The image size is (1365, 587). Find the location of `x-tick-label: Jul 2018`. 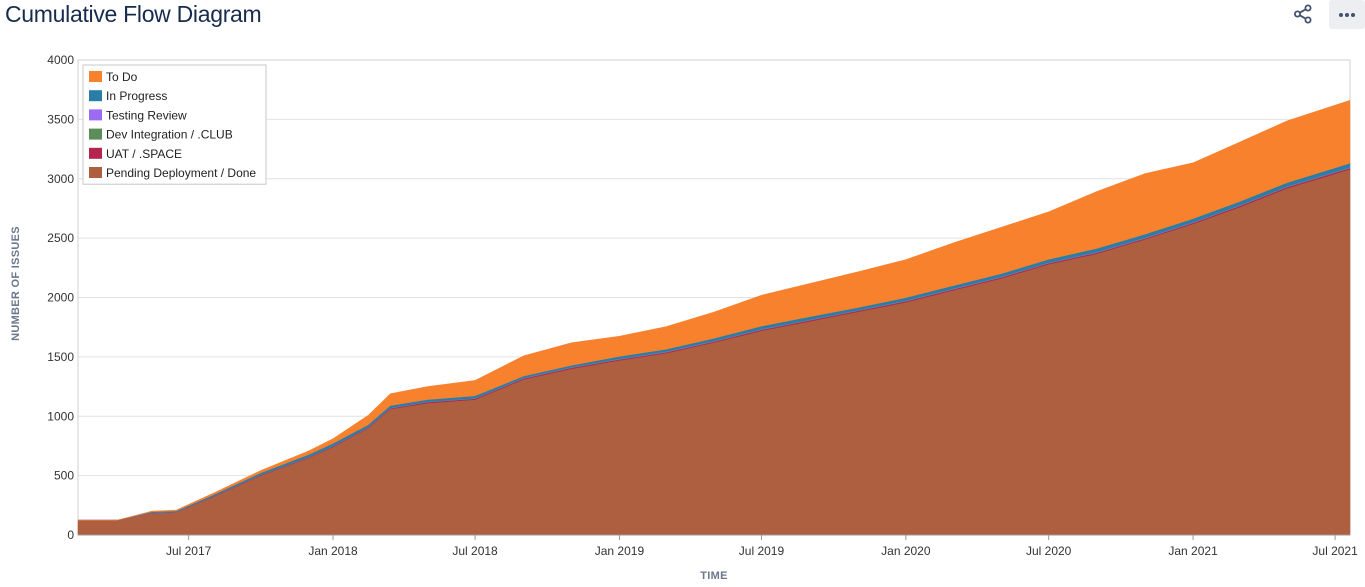

x-tick-label: Jul 2018 is located at coordinates (475, 551).